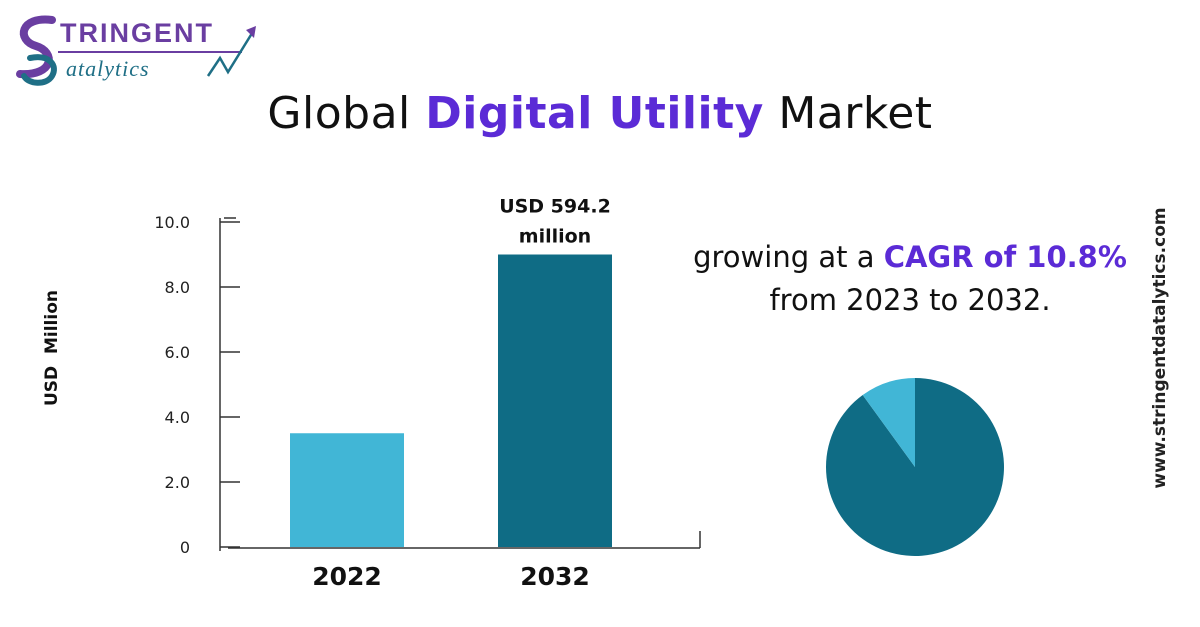 This screenshot has width=1200, height=627. Describe the element at coordinates (136, 50) in the screenshot. I see `logo-graphic: TRINGENT atalytics` at that location.